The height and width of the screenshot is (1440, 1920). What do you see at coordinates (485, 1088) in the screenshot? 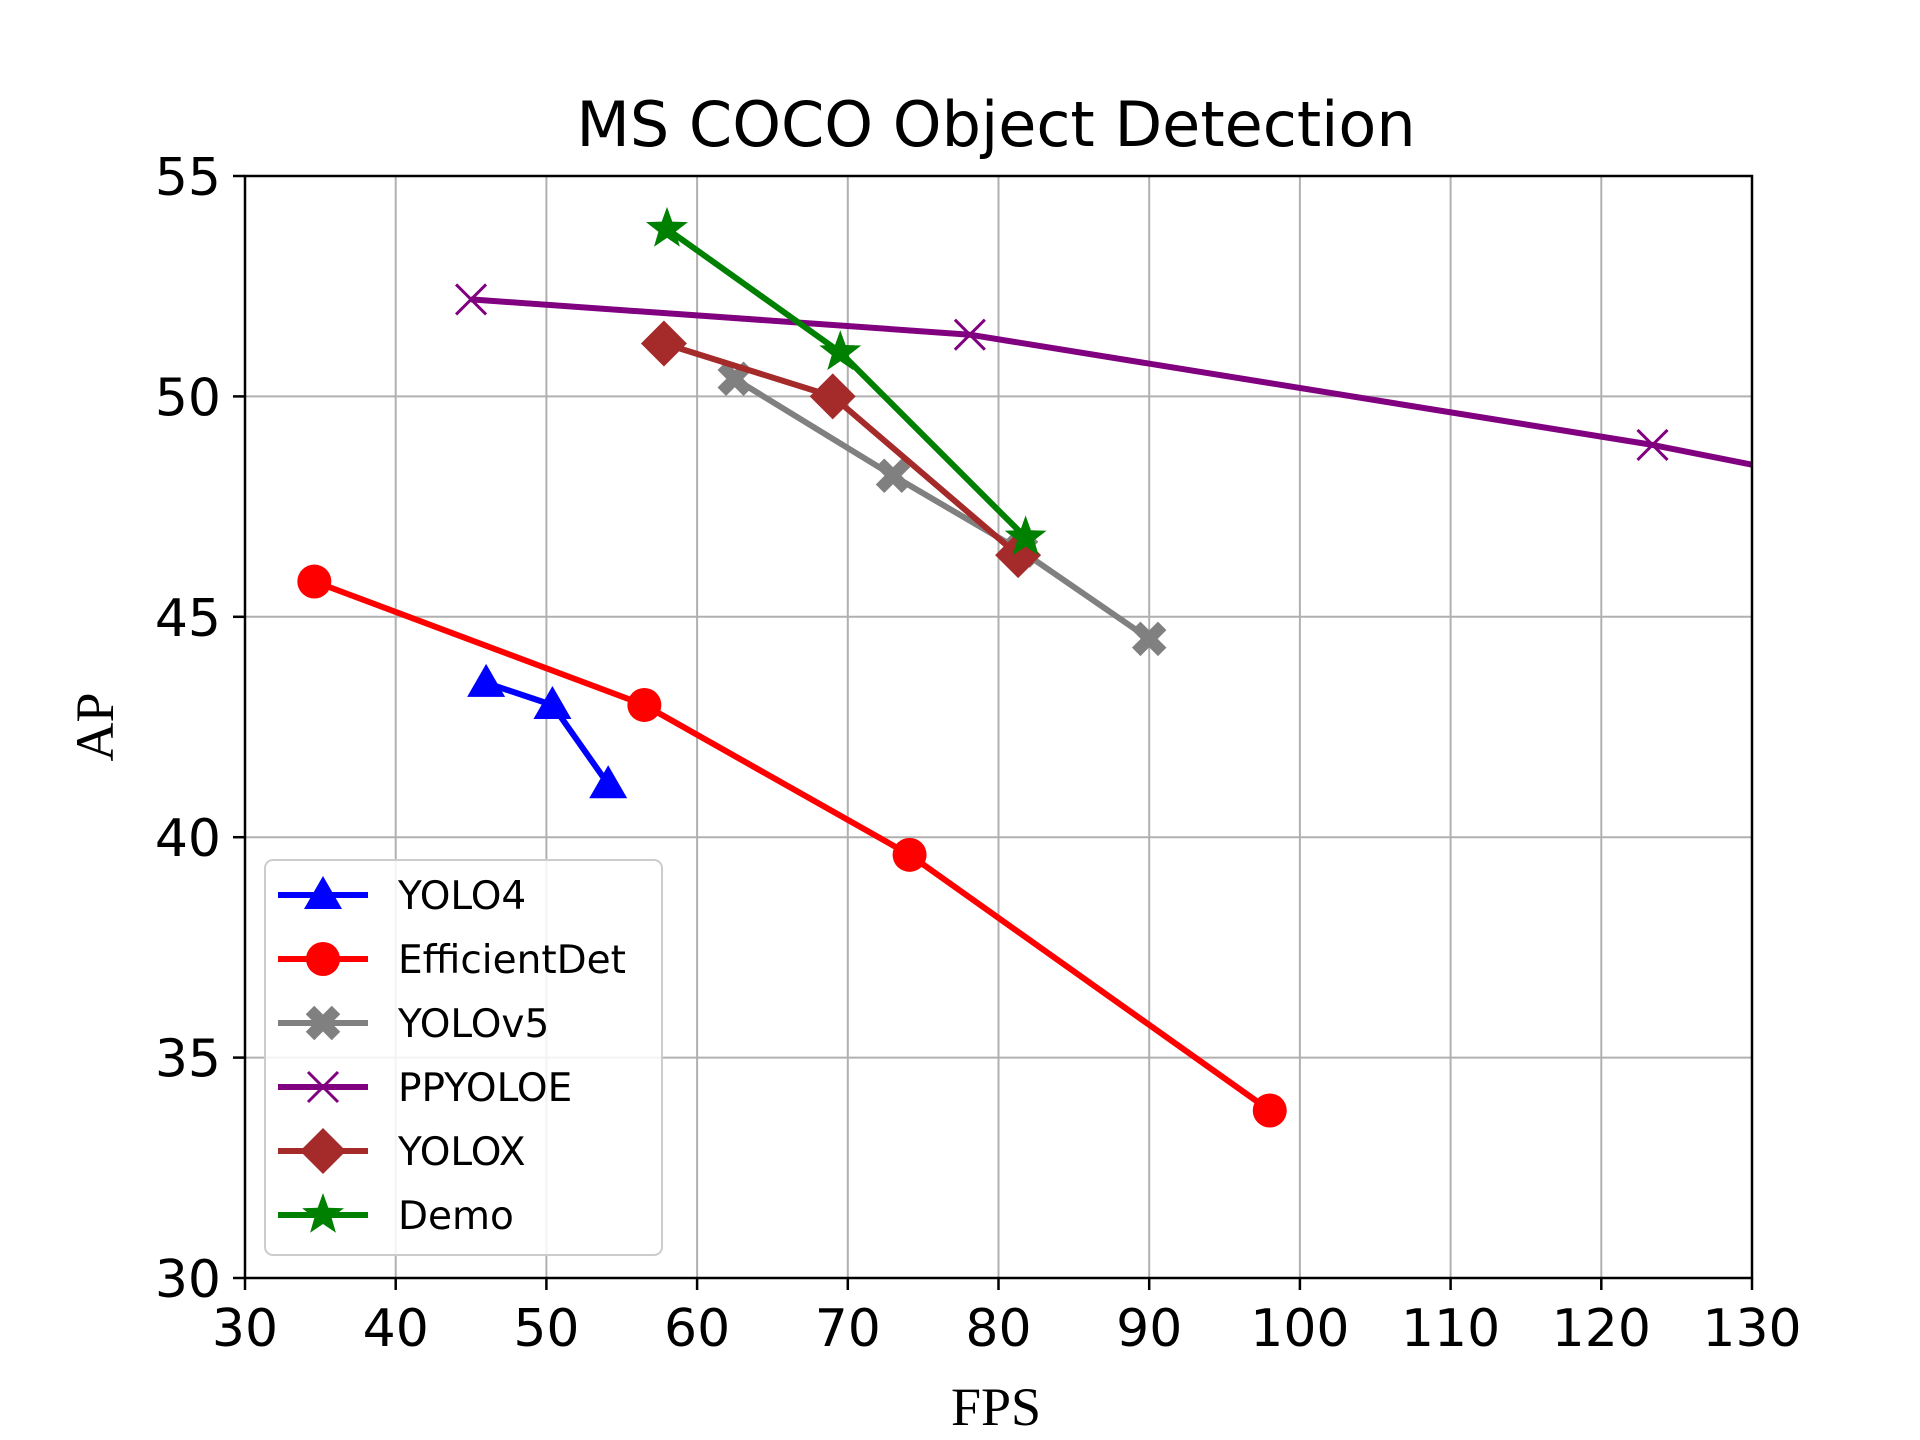
I see `legend-label: PPYOLOE` at bounding box center [485, 1088].